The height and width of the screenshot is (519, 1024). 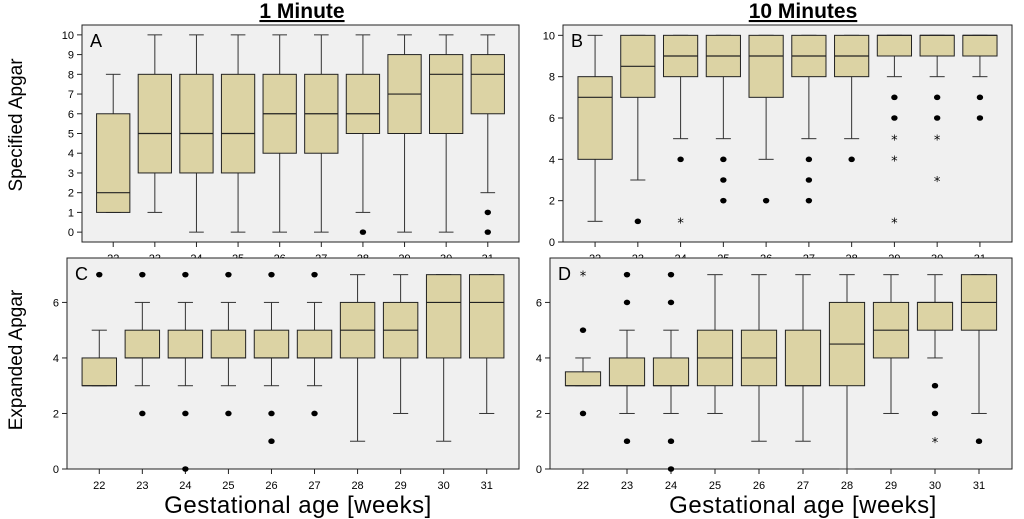 What do you see at coordinates (564, 274) in the screenshot?
I see `panel-letter: D` at bounding box center [564, 274].